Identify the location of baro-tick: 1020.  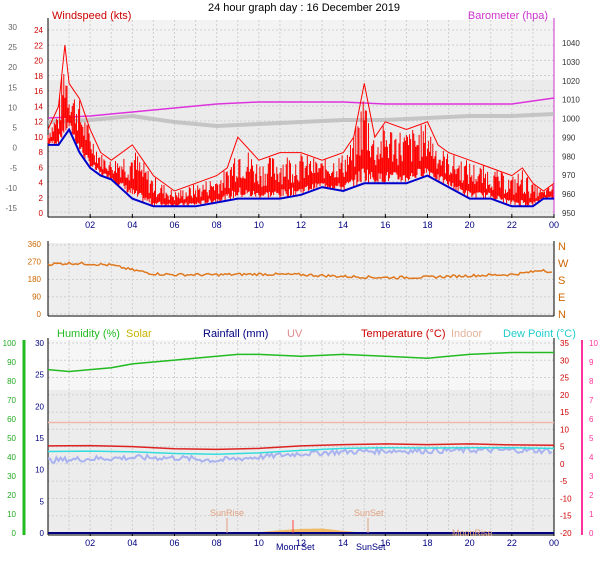
(571, 81).